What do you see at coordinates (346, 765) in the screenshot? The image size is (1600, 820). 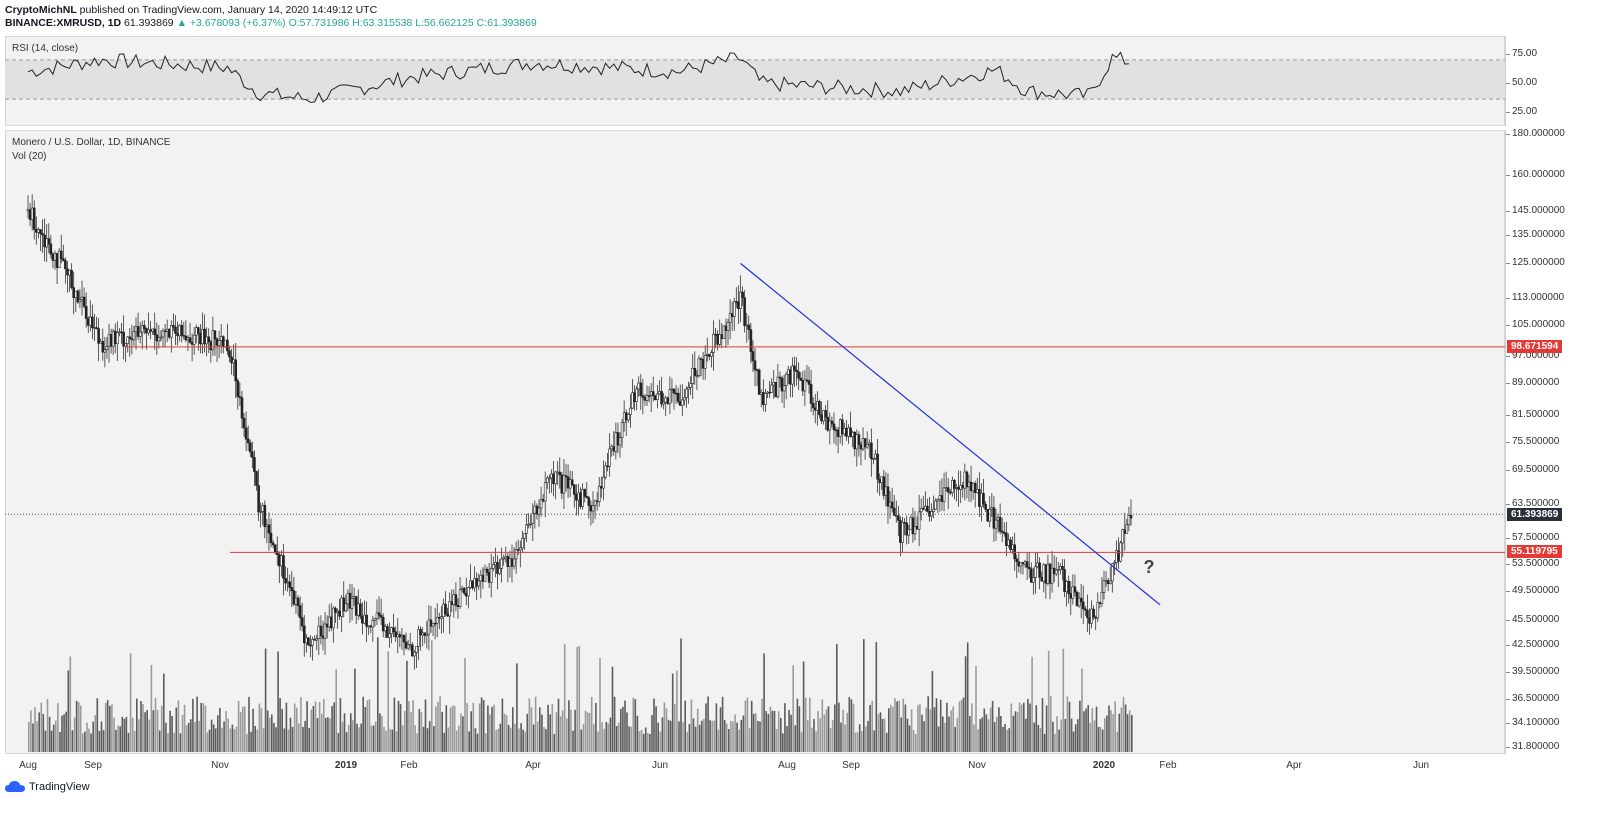 I see `time-tick: 2019` at bounding box center [346, 765].